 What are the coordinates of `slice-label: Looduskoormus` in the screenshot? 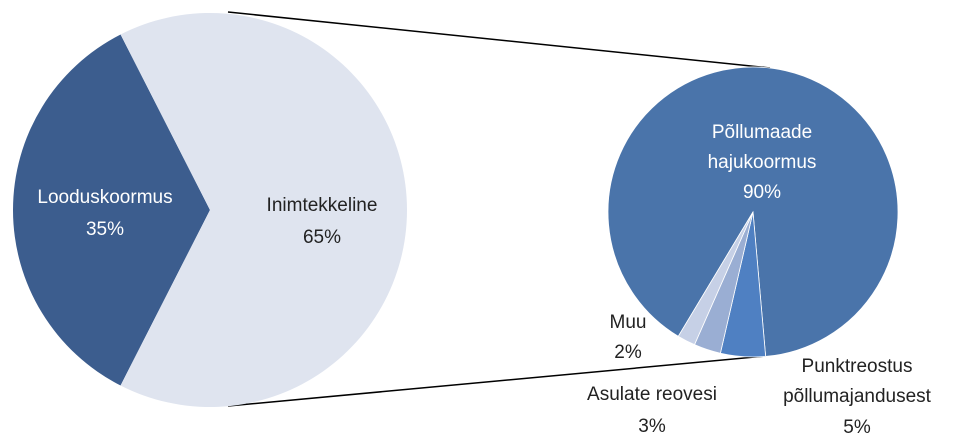 It's located at (105, 197).